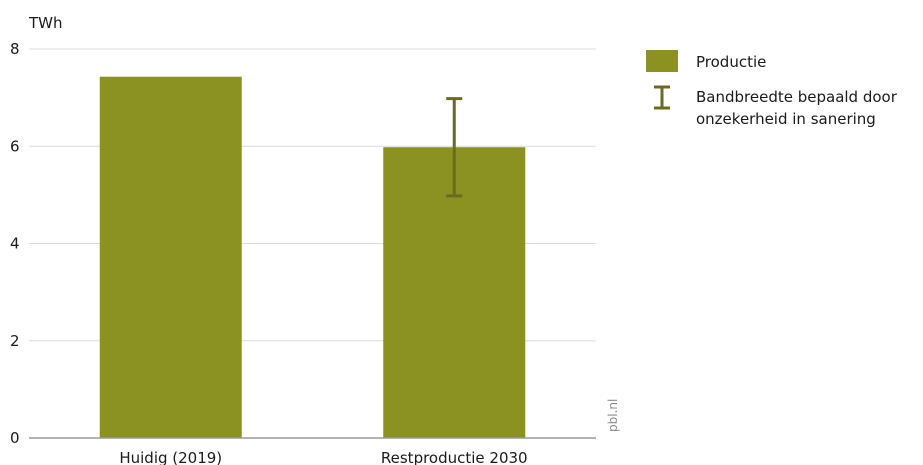 Image resolution: width=923 pixels, height=465 pixels. I want to click on error-bar, so click(454, 147).